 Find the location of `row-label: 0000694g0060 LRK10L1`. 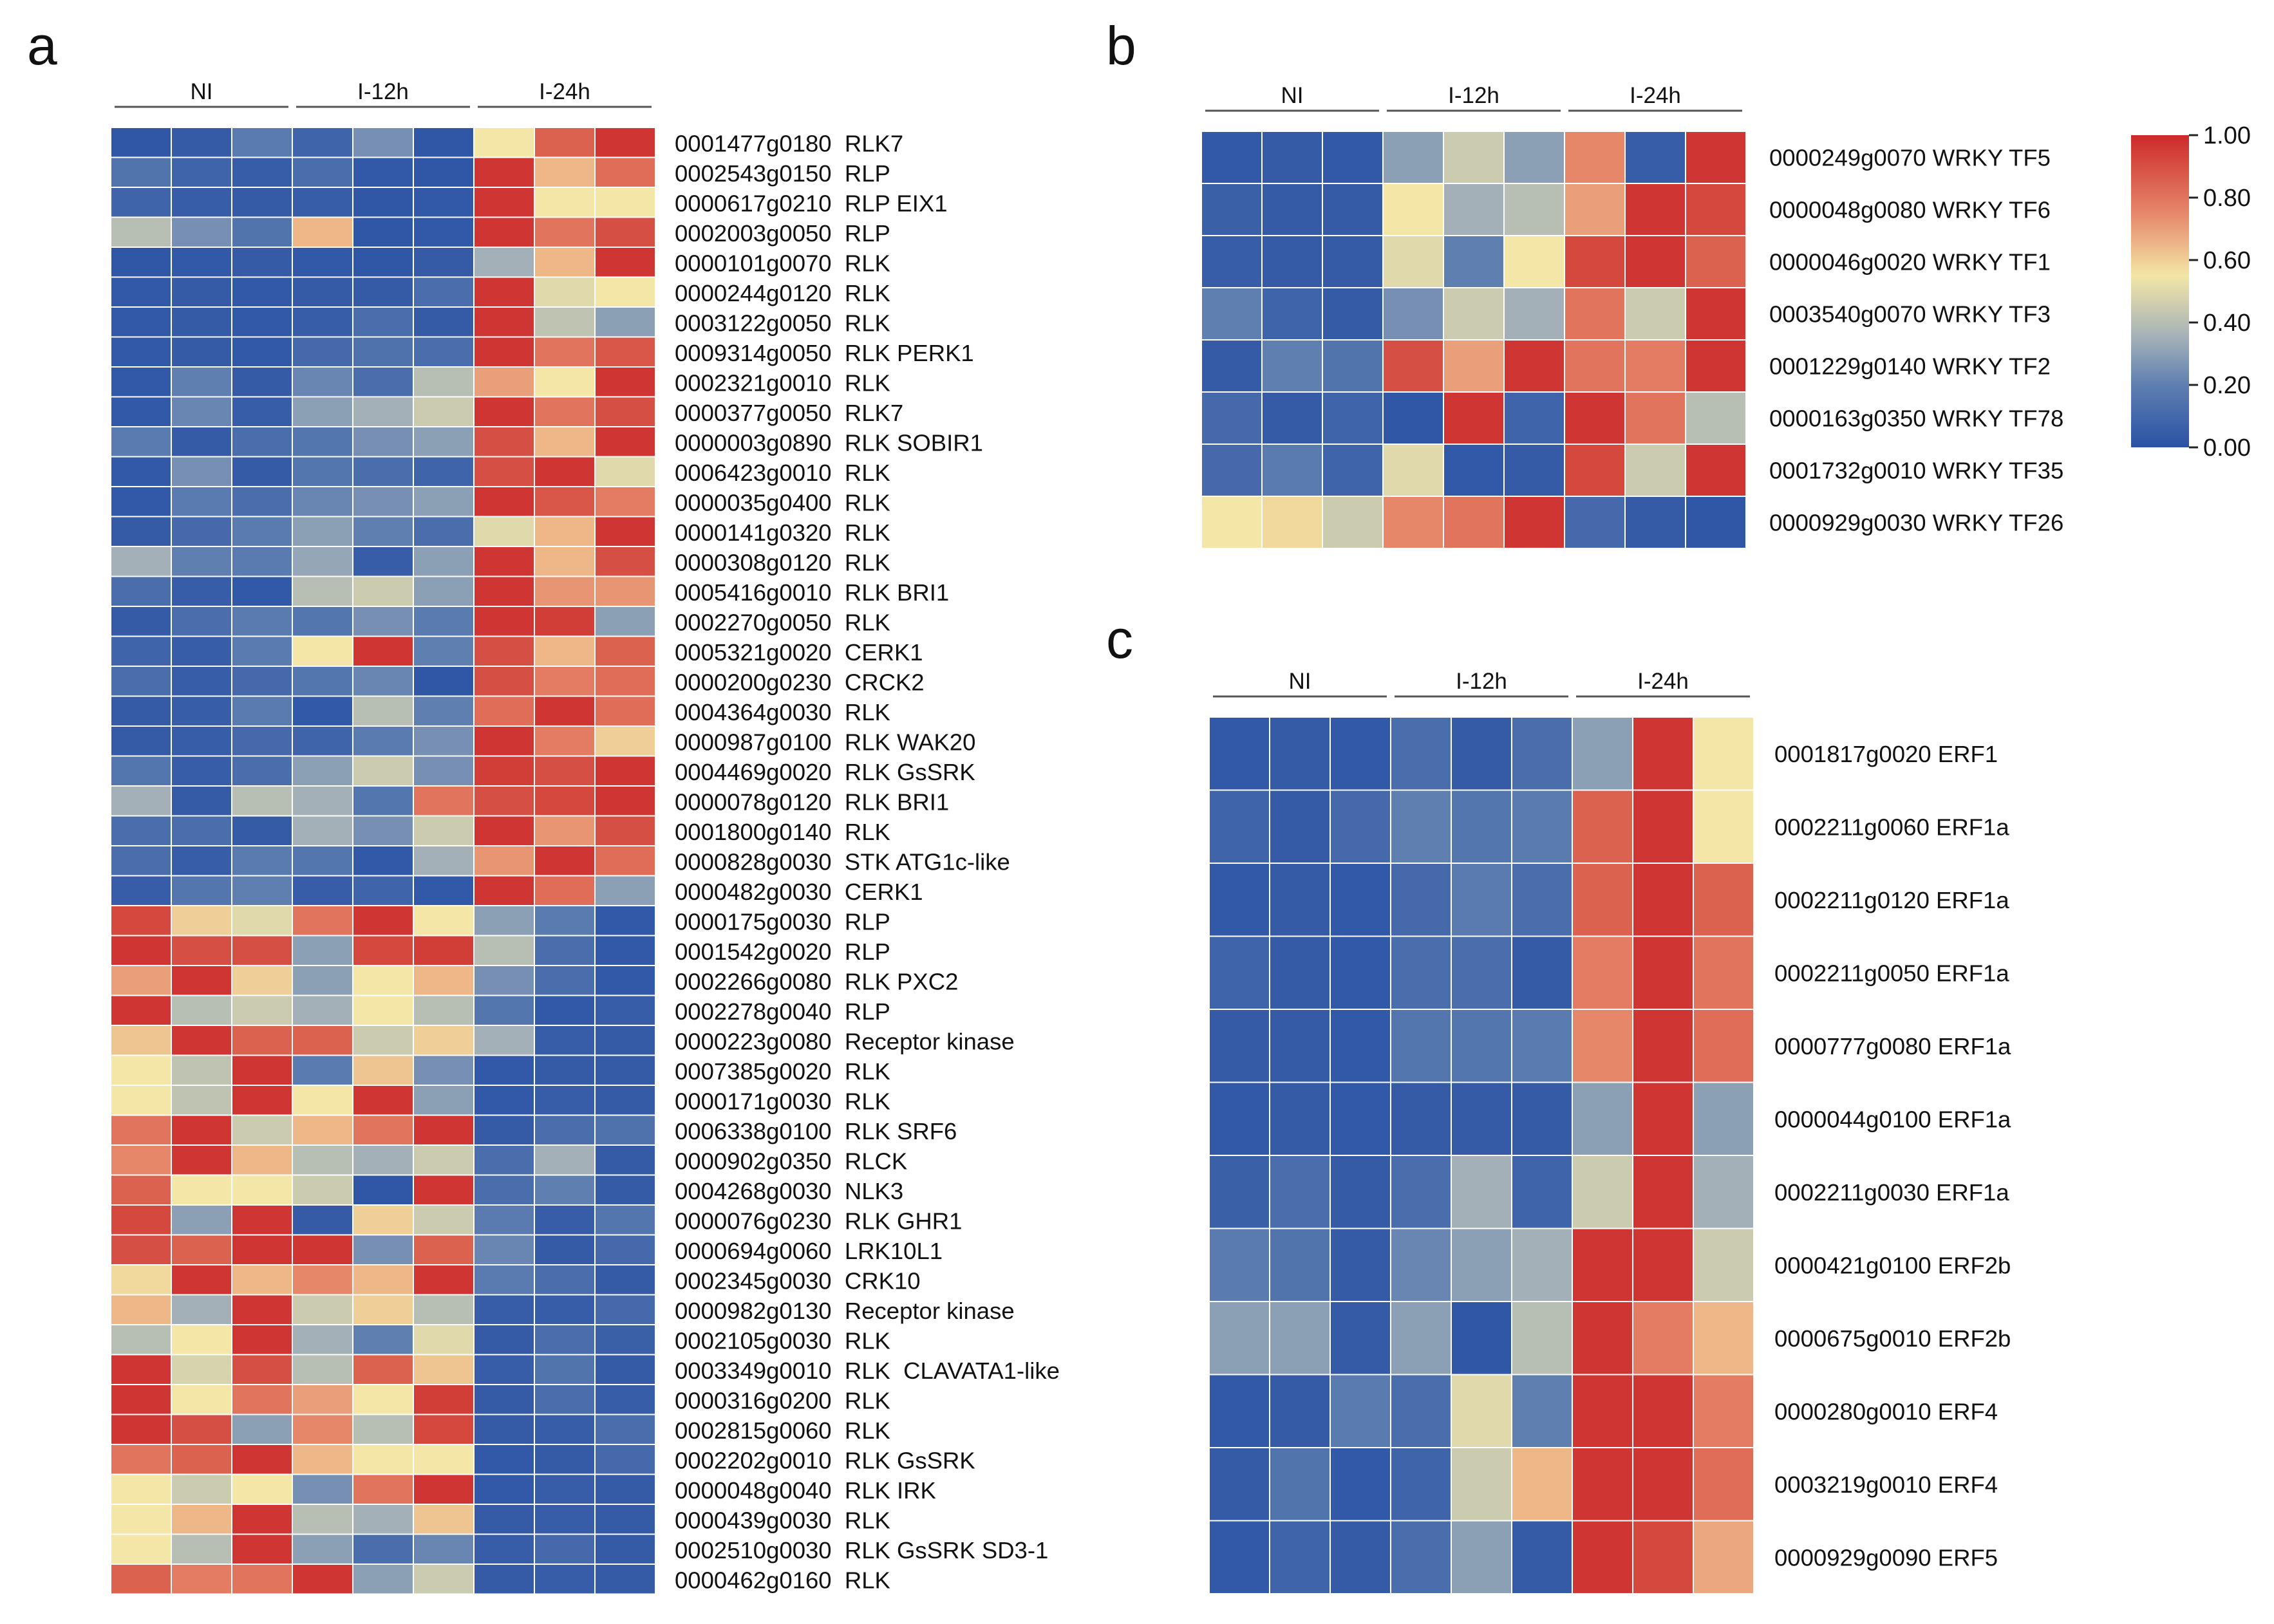

row-label: 0000694g0060 LRK10L1 is located at coordinates (809, 1251).